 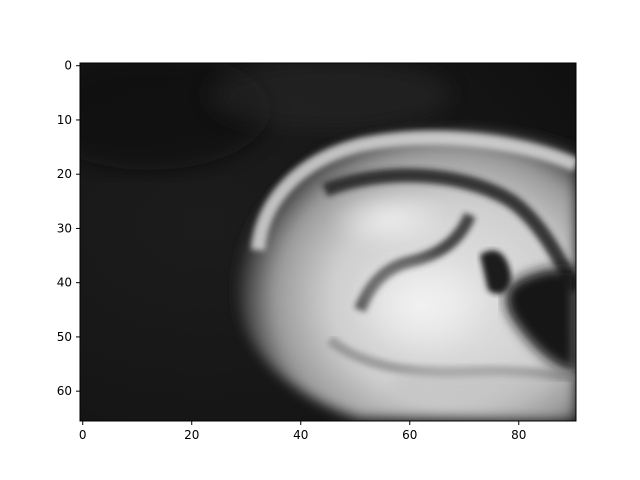 What do you see at coordinates (518, 435) in the screenshot?
I see `x-tick-label: 80` at bounding box center [518, 435].